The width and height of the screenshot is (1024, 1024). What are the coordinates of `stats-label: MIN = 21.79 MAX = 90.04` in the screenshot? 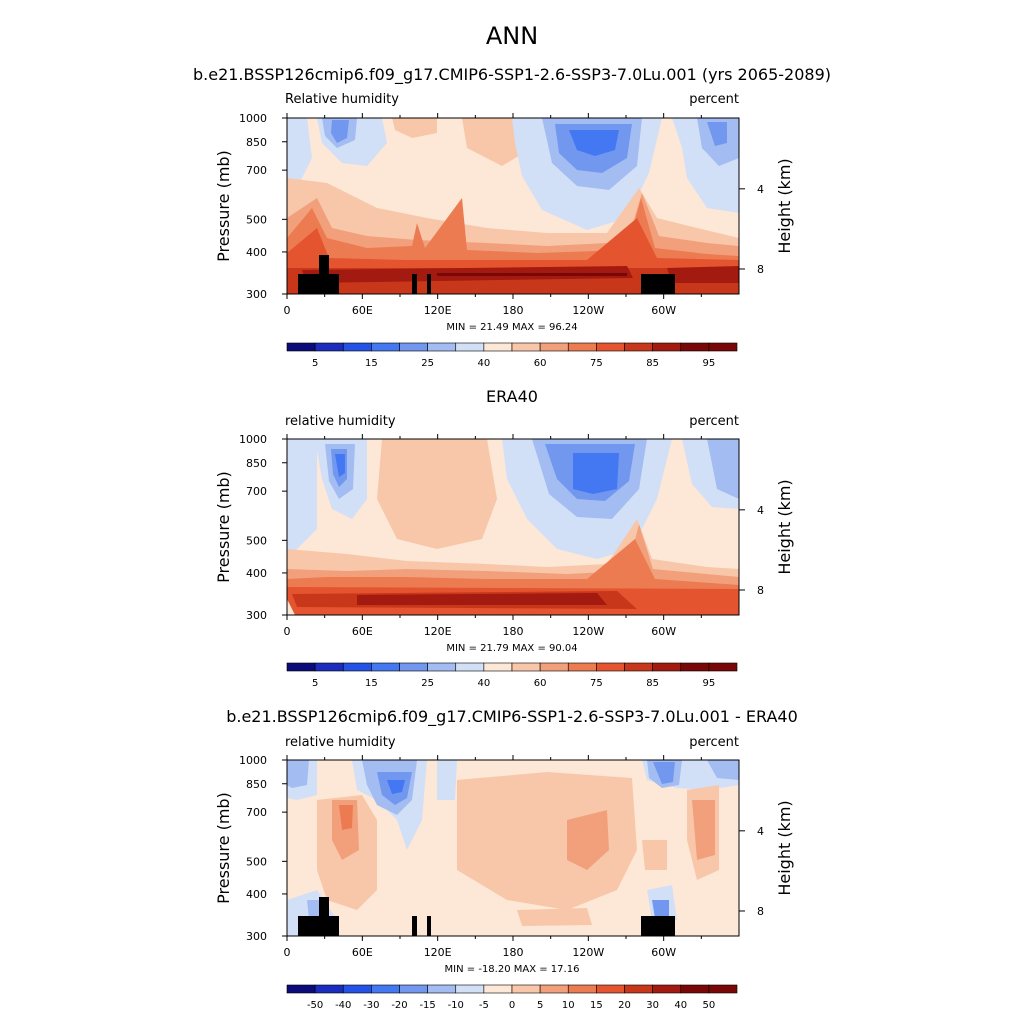 It's located at (511, 648).